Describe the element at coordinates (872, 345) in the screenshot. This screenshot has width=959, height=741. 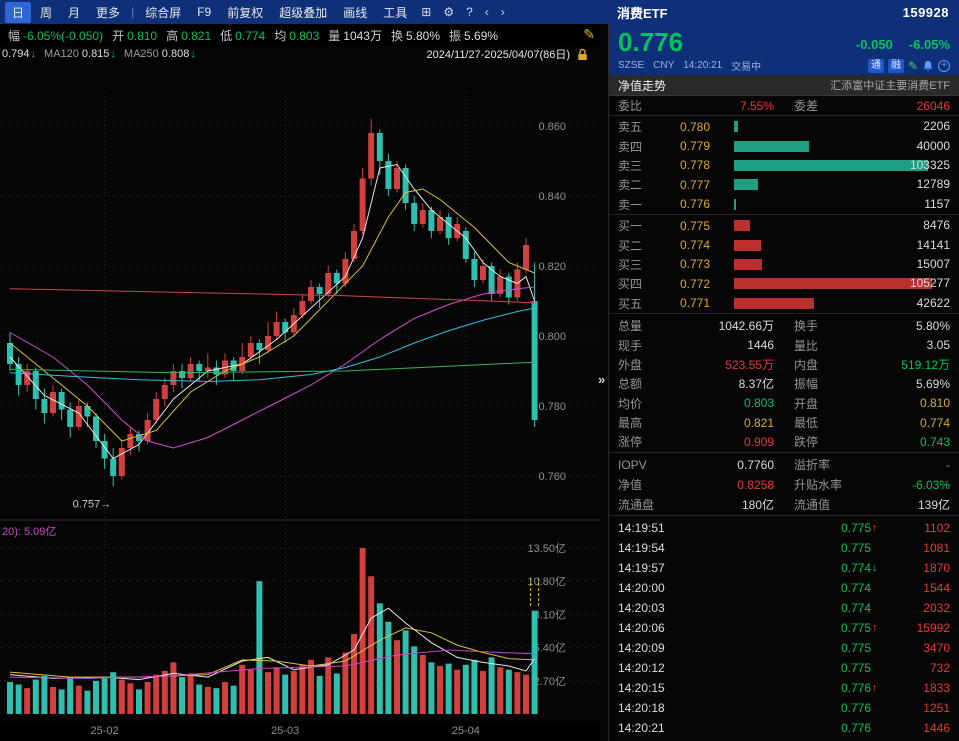
I see `stat-cell-量比: 量比 3.05` at that location.